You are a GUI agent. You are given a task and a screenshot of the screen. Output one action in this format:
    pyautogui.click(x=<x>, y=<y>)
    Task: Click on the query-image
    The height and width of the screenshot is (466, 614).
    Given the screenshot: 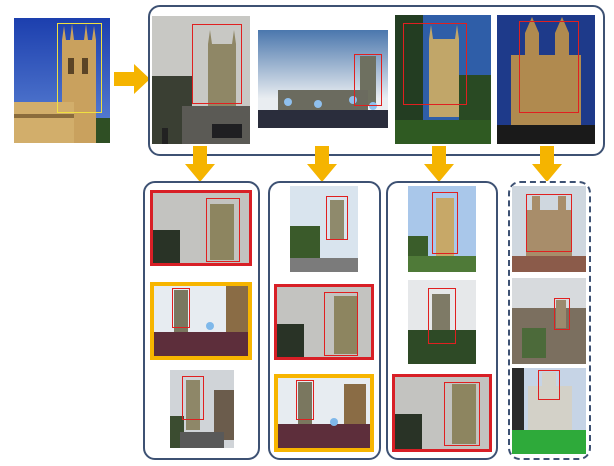 What is the action you would take?
    pyautogui.click(x=62, y=80)
    